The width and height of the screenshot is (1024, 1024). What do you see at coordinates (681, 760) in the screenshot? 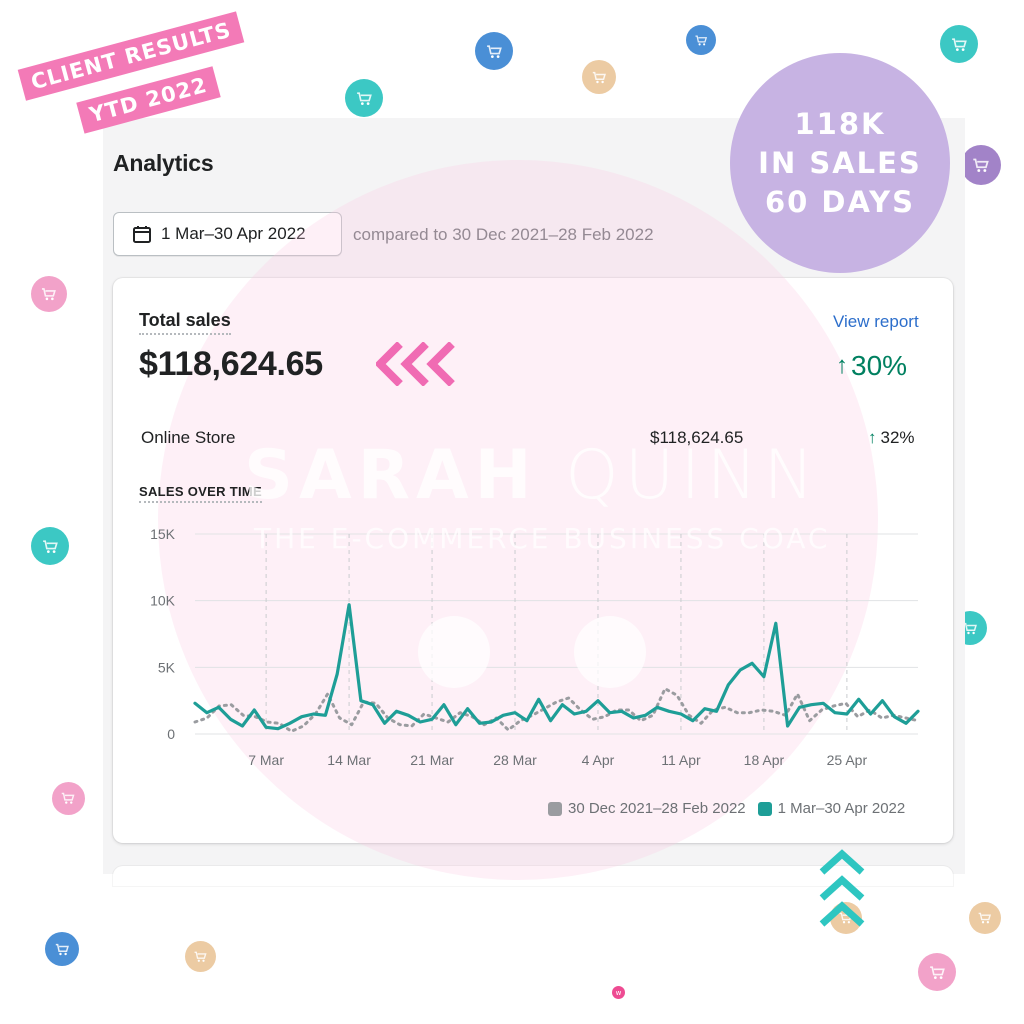
I see `x-tick-label: 11 Apr` at bounding box center [681, 760].